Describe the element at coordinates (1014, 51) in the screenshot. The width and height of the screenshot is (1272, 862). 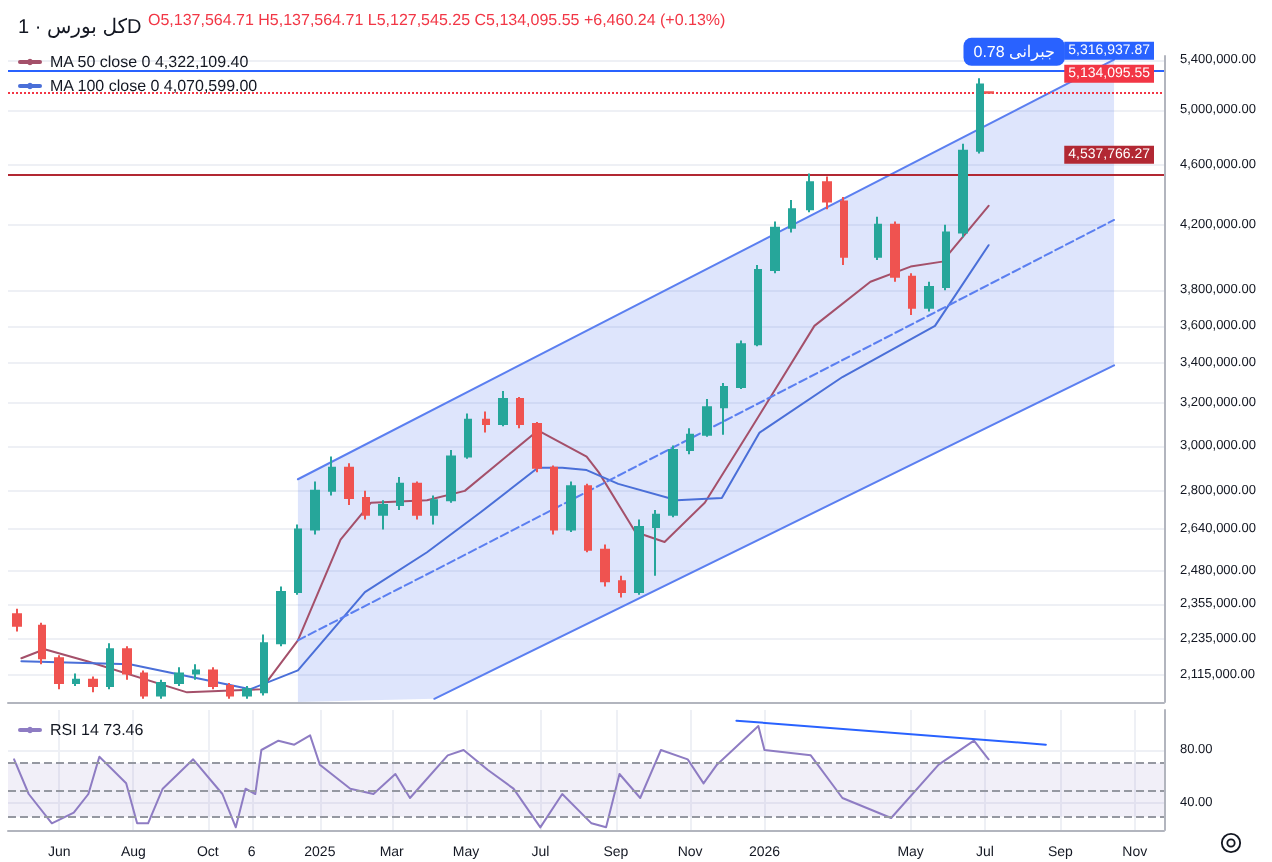
I see `annotation: جبرانی 0.78` at that location.